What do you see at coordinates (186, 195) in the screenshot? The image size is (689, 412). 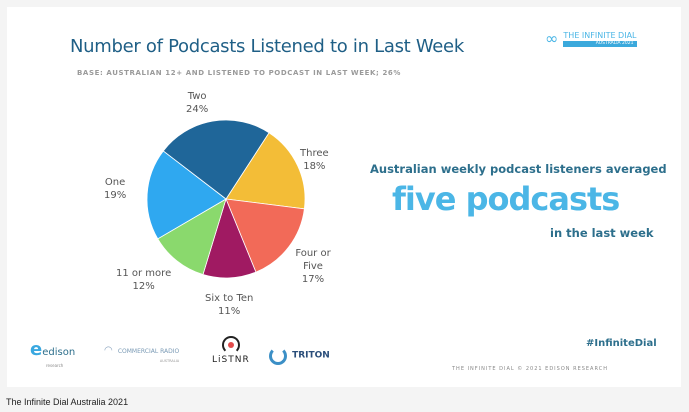 I see `pie-slice-one` at bounding box center [186, 195].